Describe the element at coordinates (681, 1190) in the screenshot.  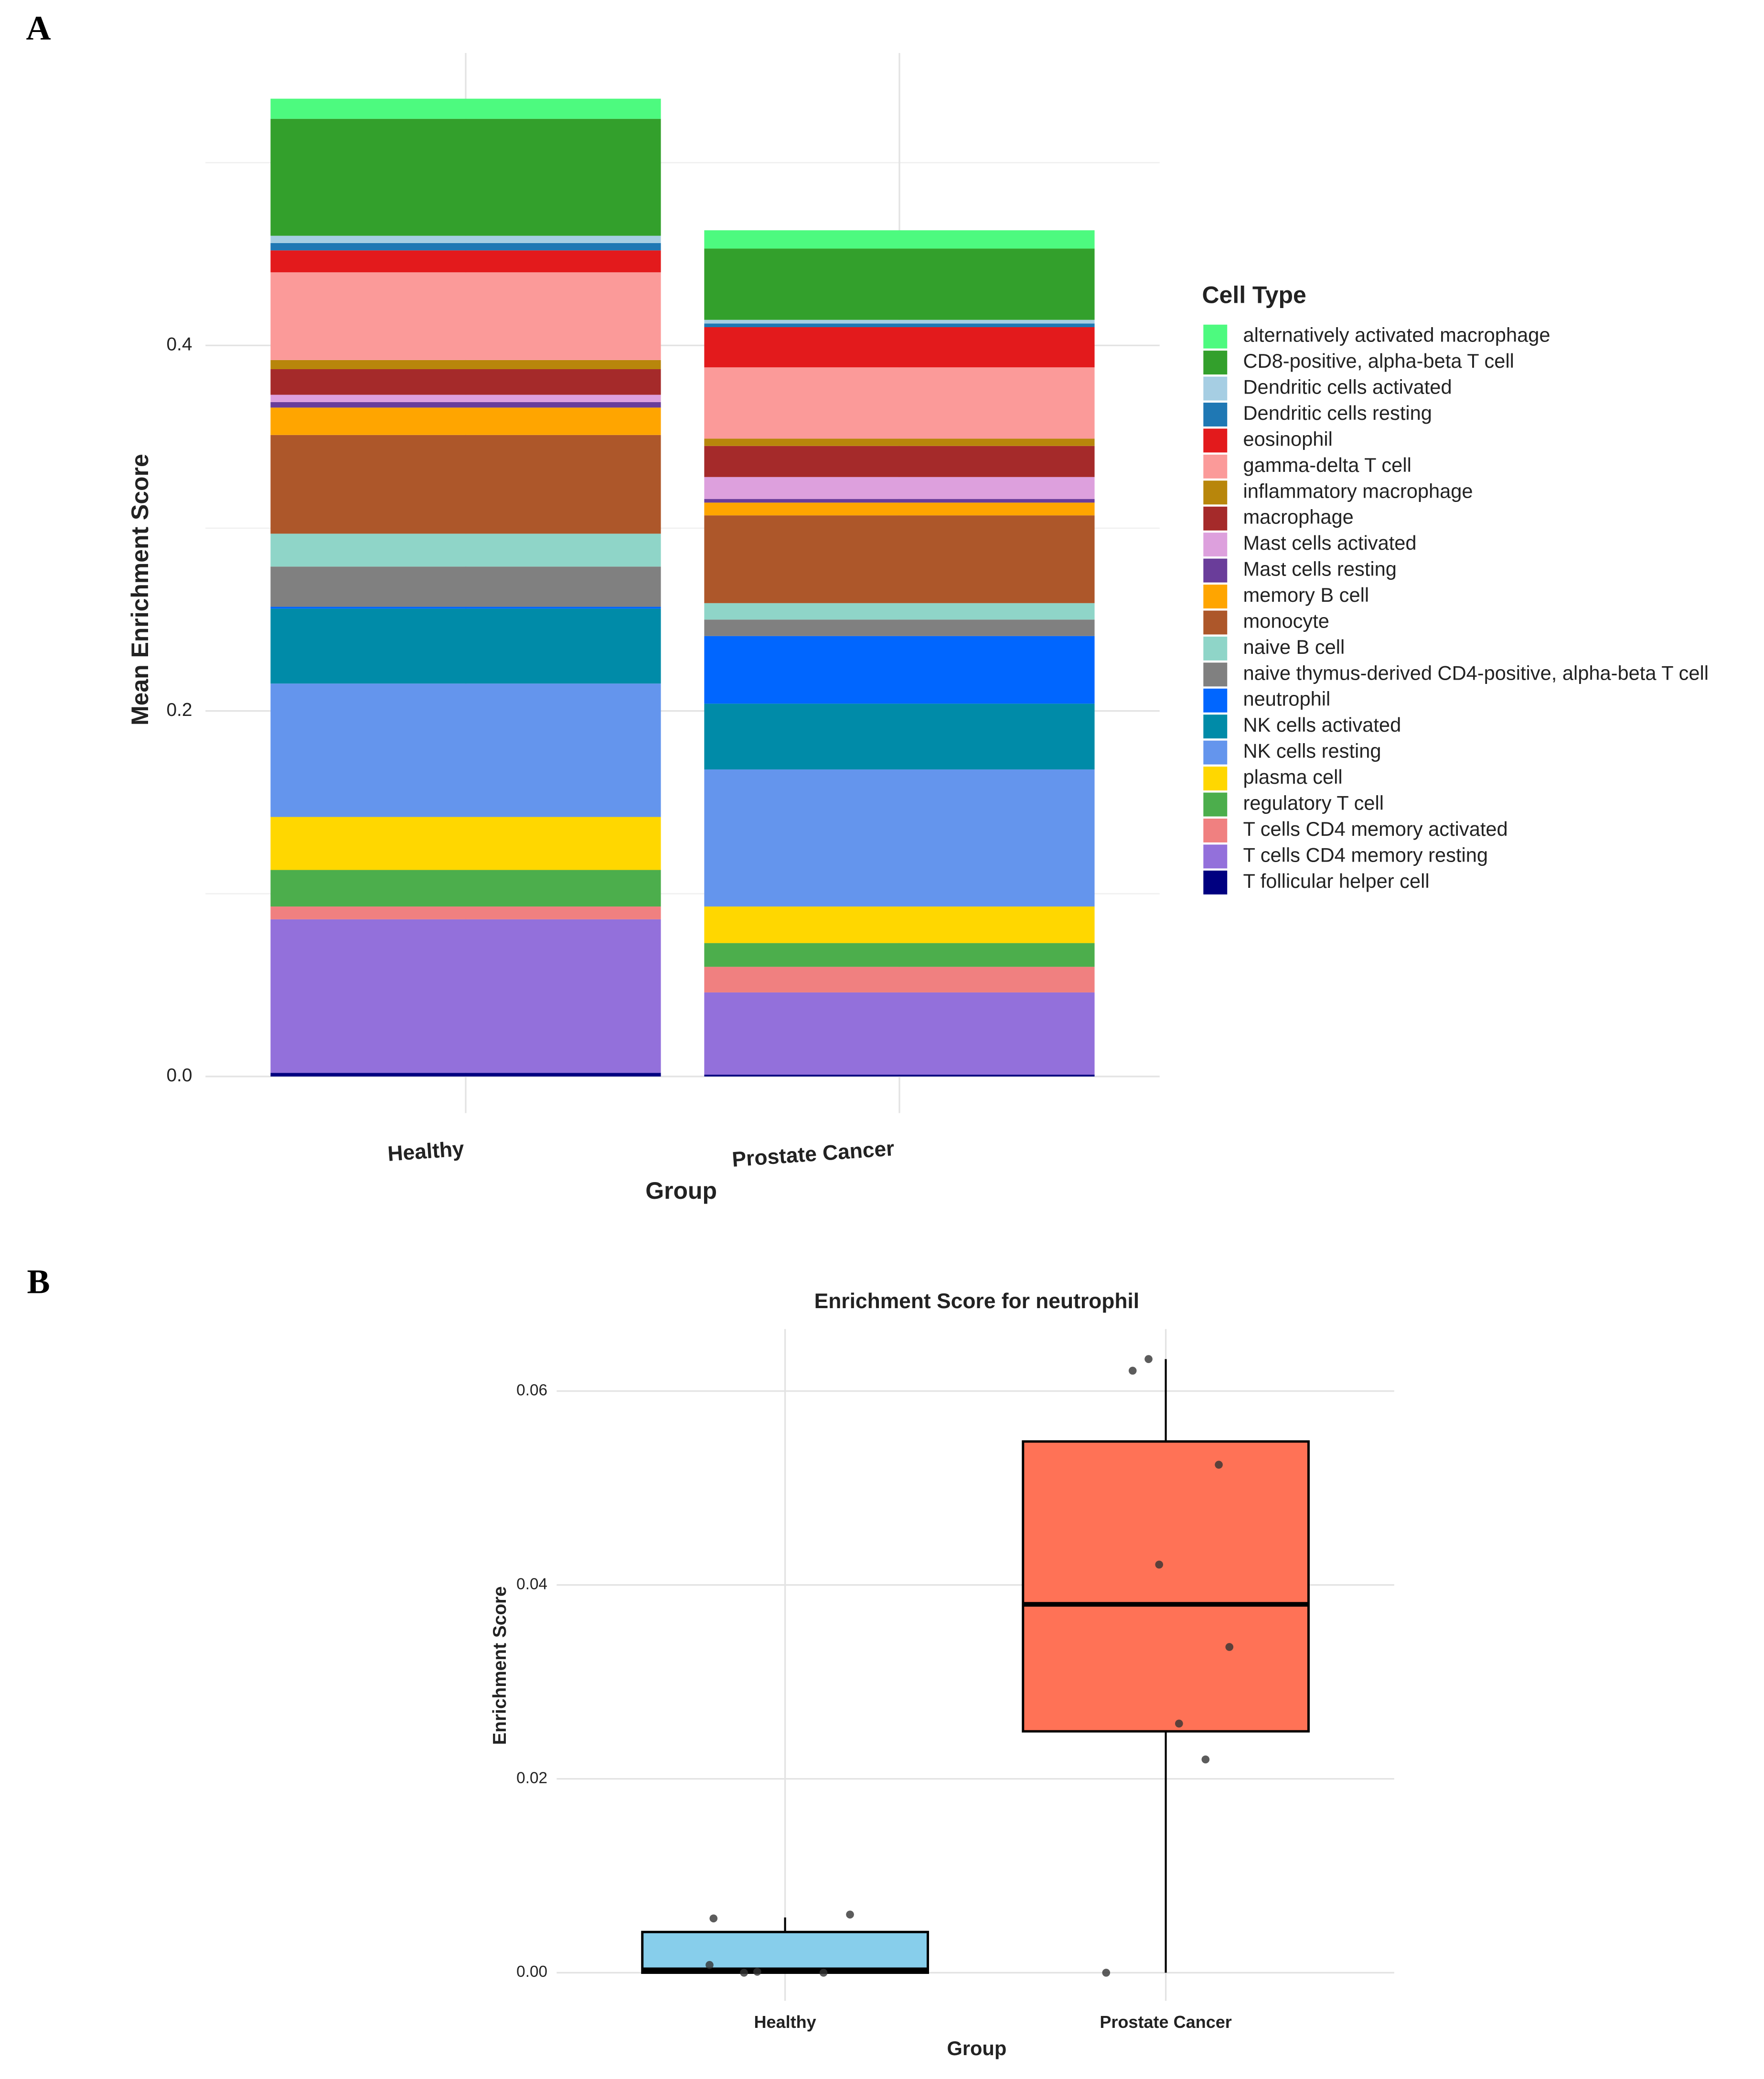
I see `x-axis-title: Group` at that location.